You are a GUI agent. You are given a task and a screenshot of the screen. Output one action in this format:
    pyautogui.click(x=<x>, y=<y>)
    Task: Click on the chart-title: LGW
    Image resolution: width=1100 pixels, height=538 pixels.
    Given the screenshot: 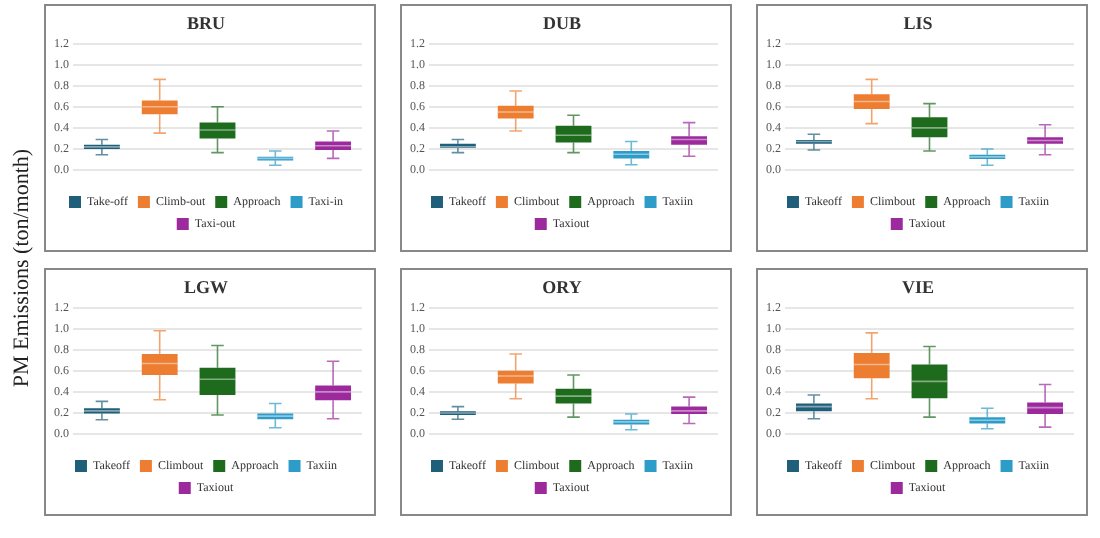 What is the action you would take?
    pyautogui.click(x=206, y=287)
    